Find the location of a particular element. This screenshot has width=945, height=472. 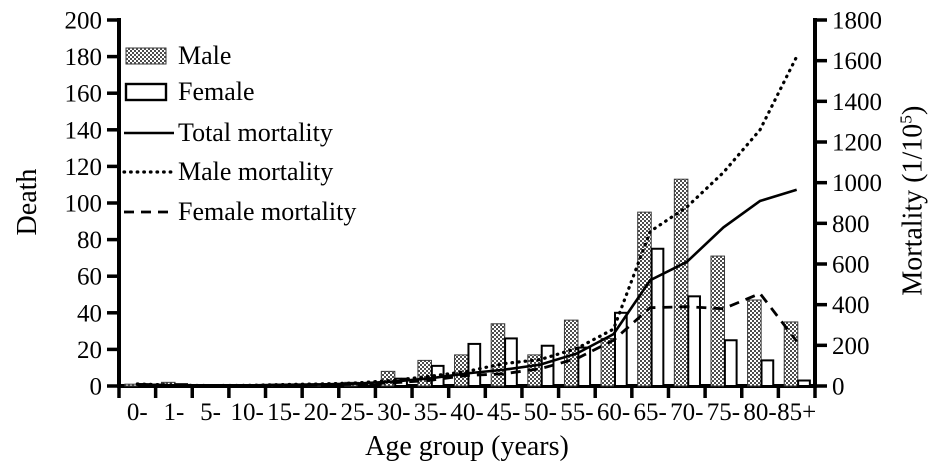

x-axis-category-label: 0- is located at coordinates (137, 412).